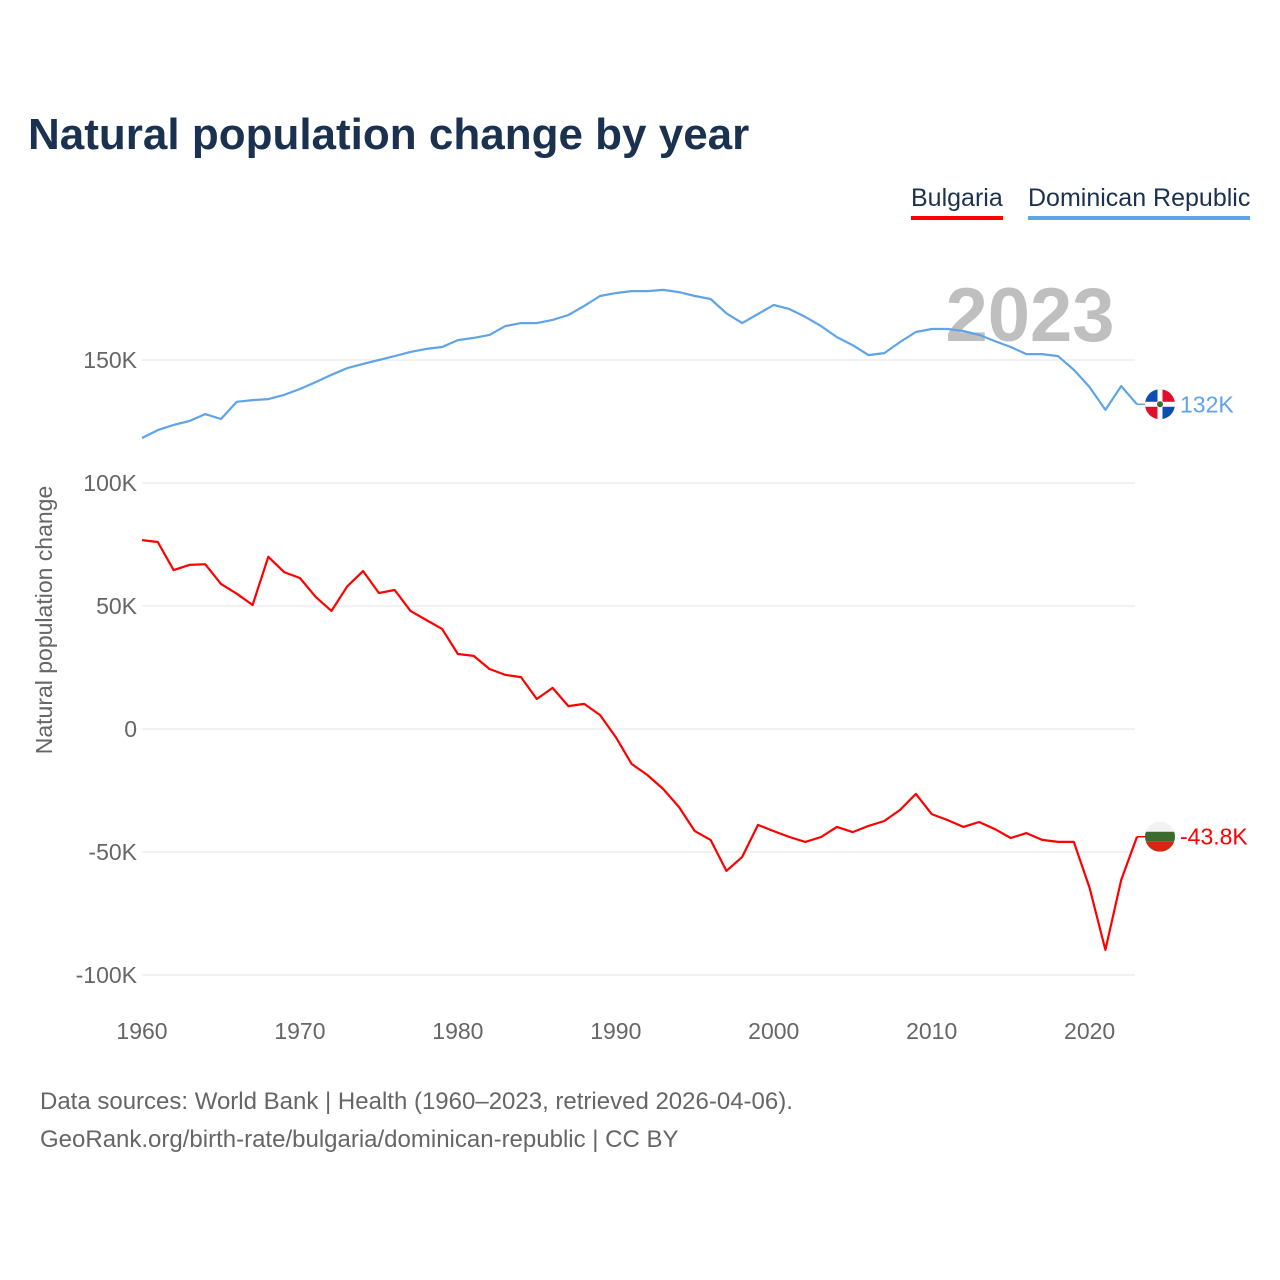 The height and width of the screenshot is (1280, 1280). What do you see at coordinates (107, 975) in the screenshot?
I see `y-tick-label: -100K` at bounding box center [107, 975].